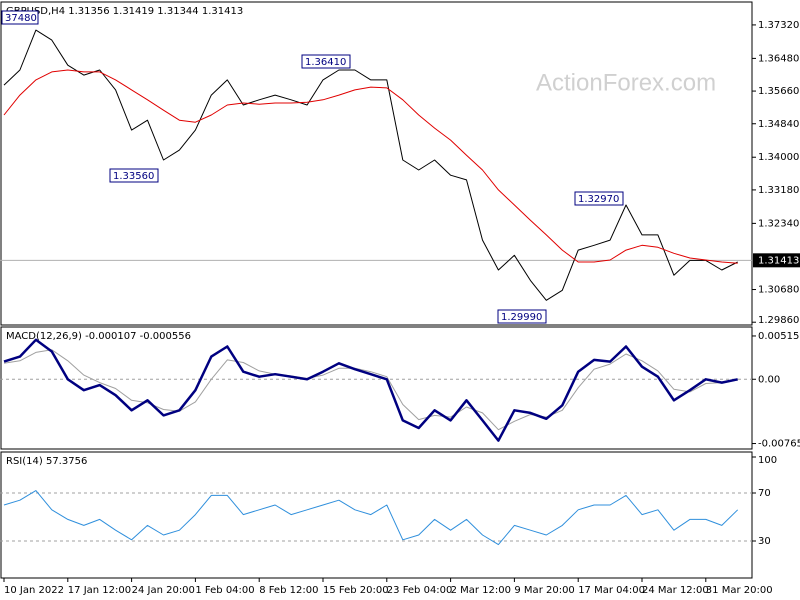 The width and height of the screenshot is (800, 600). What do you see at coordinates (544, 590) in the screenshot?
I see `x-tick-label: 9 Mar 20:00` at bounding box center [544, 590].